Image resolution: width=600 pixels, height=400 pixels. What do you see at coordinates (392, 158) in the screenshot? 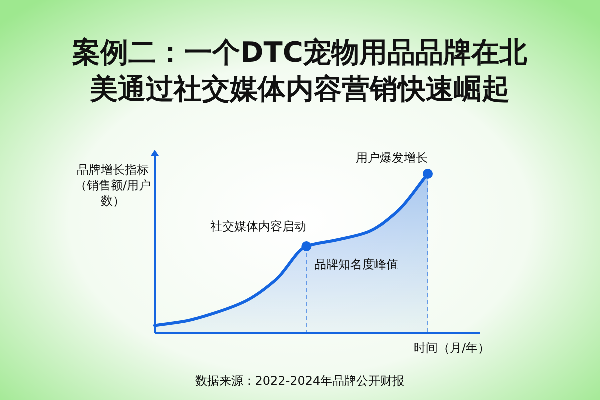
I see `annotation: 用户爆发增长` at bounding box center [392, 158].